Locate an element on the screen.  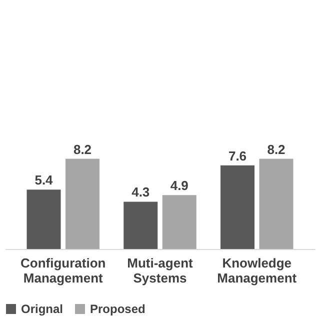
x-tick-label: Knowledge Management is located at coordinates (257, 271).